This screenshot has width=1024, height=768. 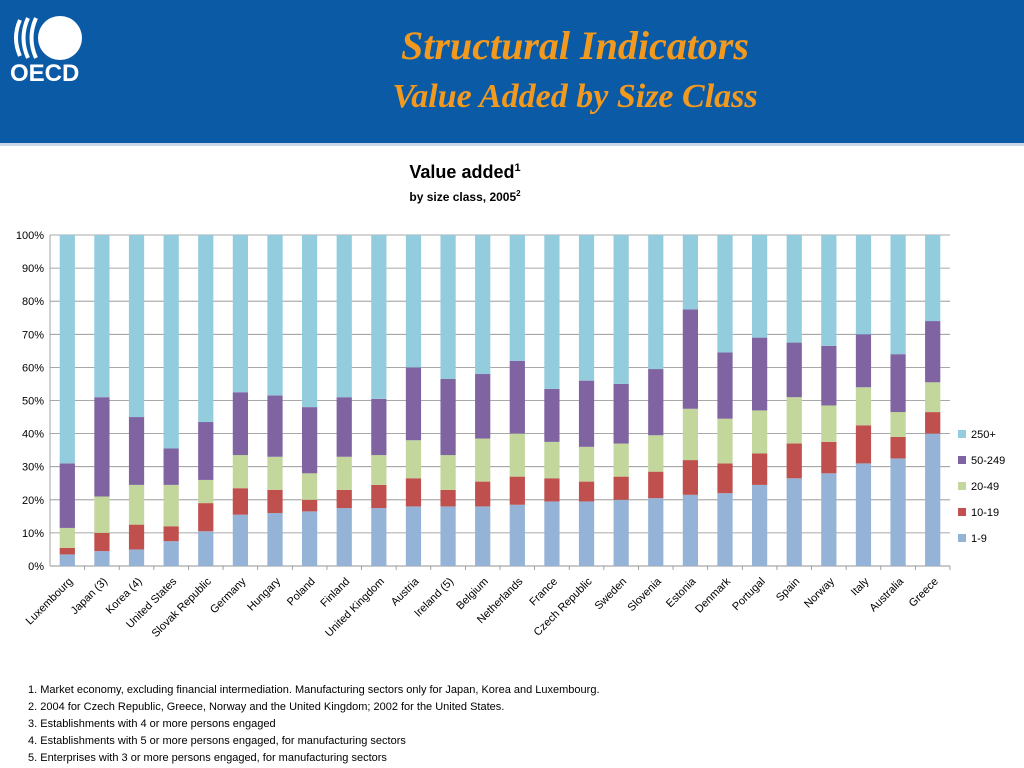 I want to click on page-title: Structural Indicators, so click(x=575, y=45).